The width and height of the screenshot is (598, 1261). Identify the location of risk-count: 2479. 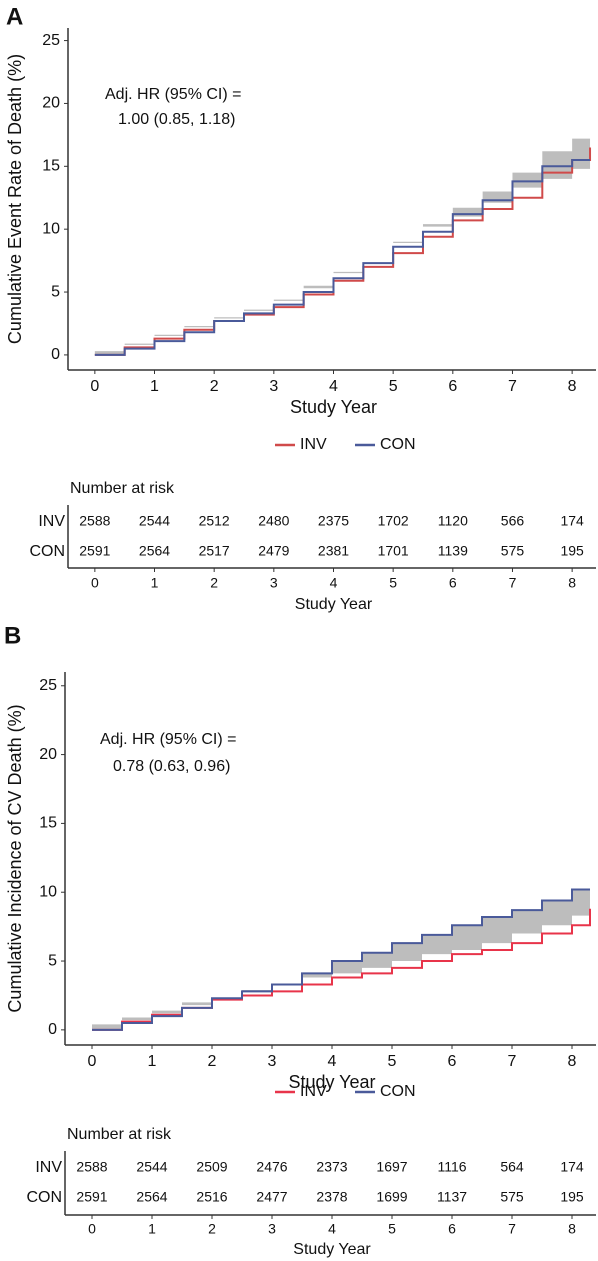
(273, 551).